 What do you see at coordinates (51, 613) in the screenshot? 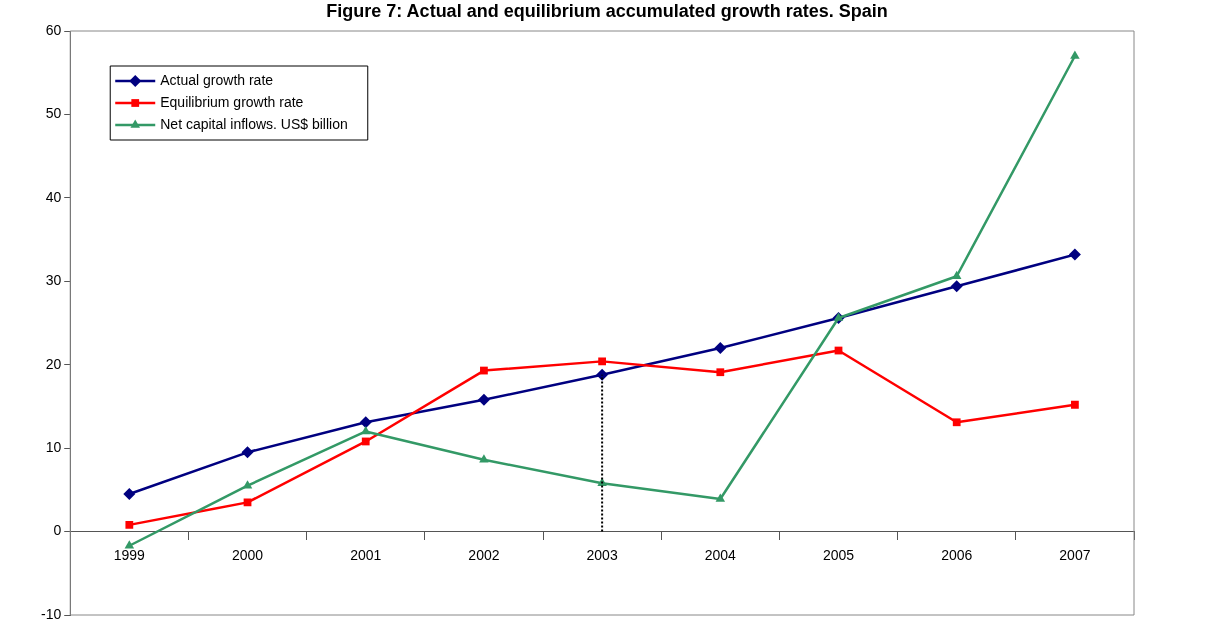
I see `y-tick-label: -10` at bounding box center [51, 613].